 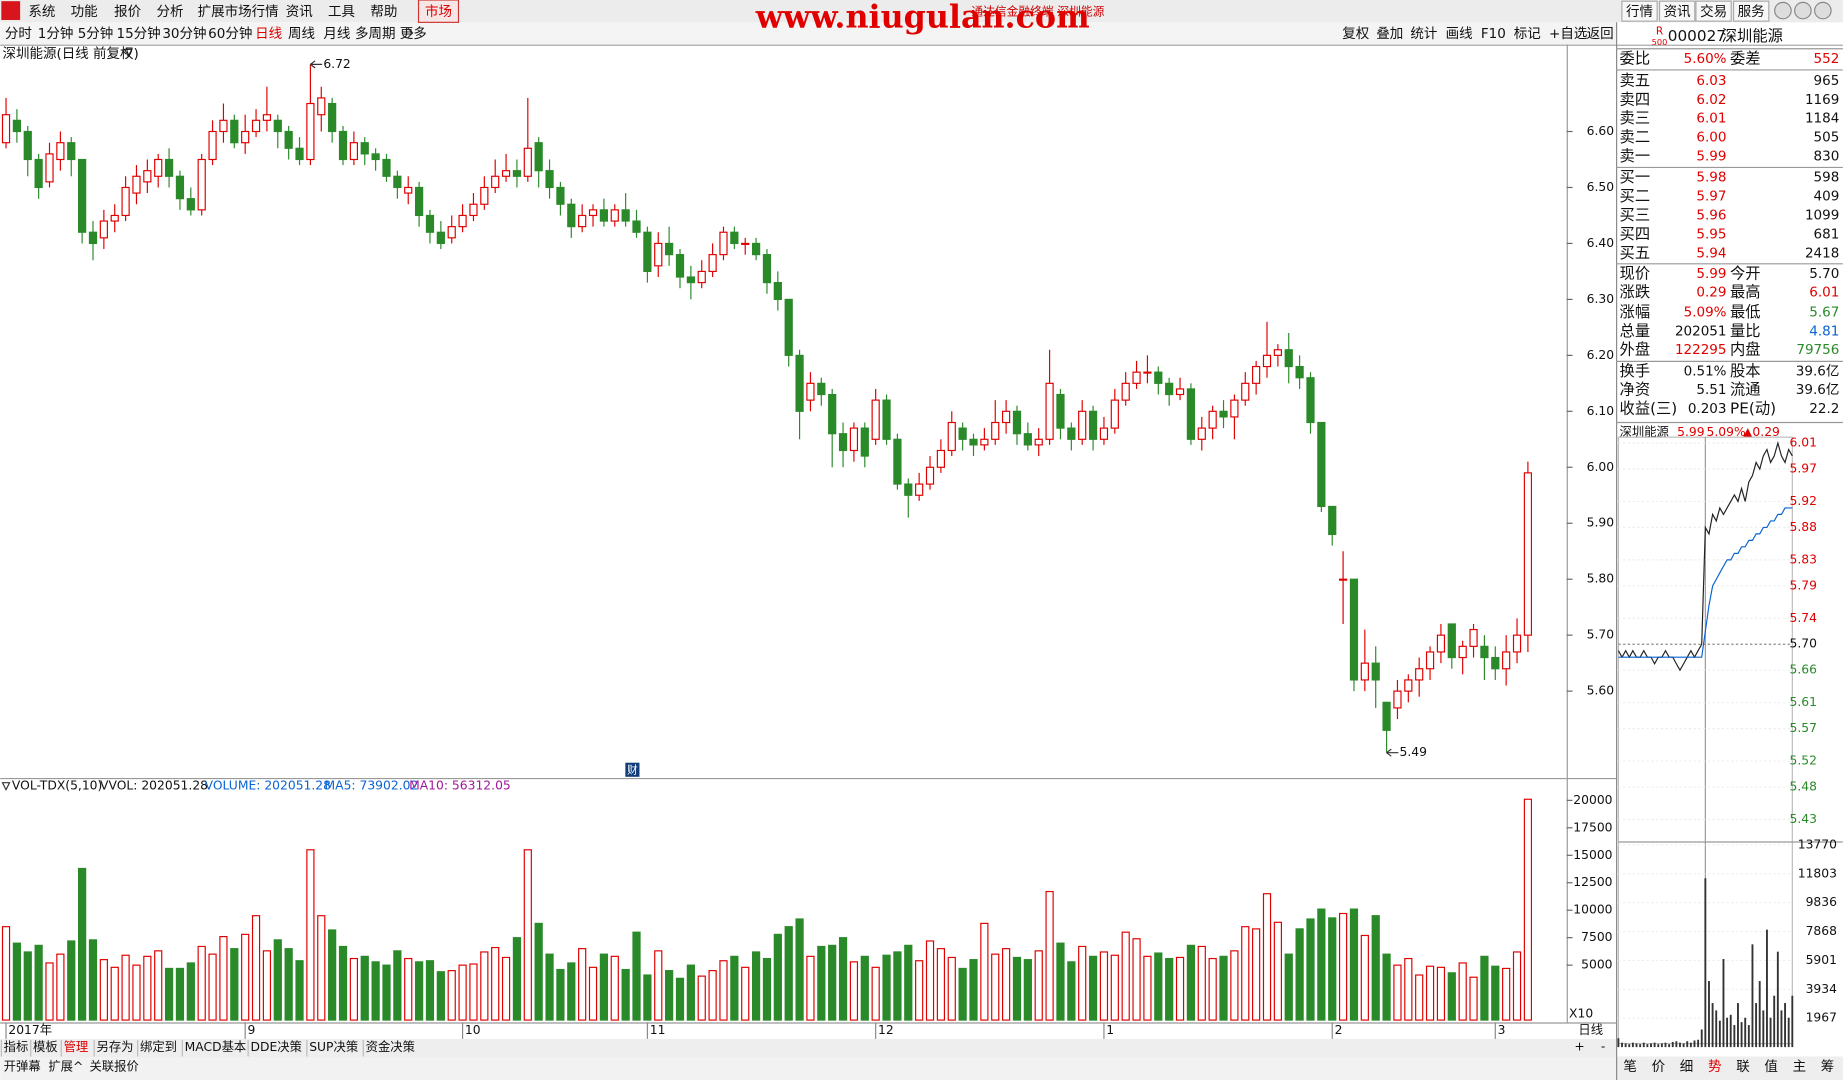 What do you see at coordinates (184, 33) in the screenshot?
I see `period-button: 30分钟` at bounding box center [184, 33].